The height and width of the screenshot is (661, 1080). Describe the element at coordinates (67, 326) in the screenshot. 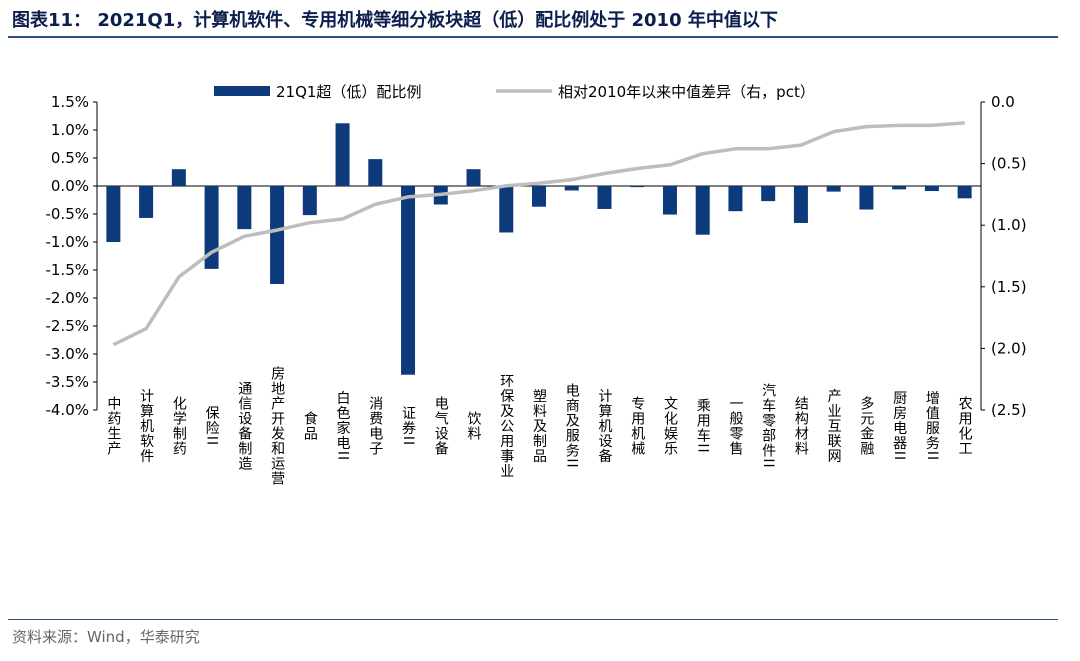

I see `left-tick-label: -2.5%` at that location.